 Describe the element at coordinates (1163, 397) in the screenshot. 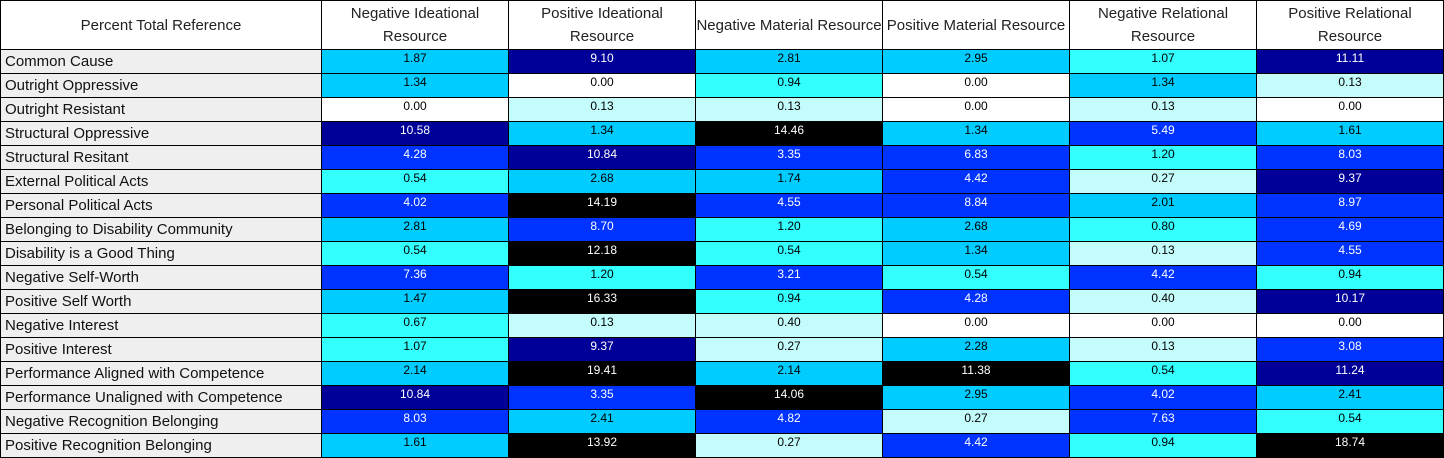

I see `heatmap-cell: 4.02` at that location.